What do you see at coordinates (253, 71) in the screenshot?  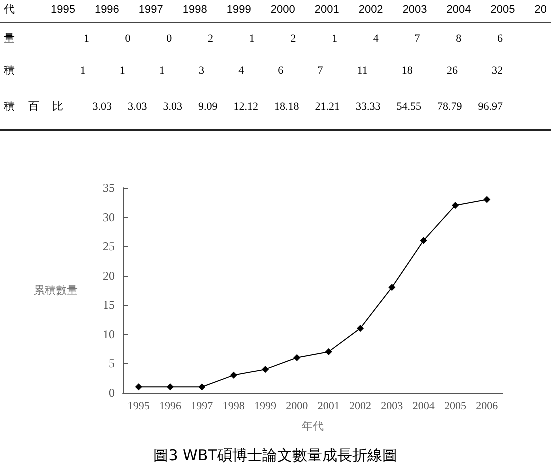 I see `text: 積 1 1 1 3 4 6 7 11 18 26 32` at bounding box center [253, 71].